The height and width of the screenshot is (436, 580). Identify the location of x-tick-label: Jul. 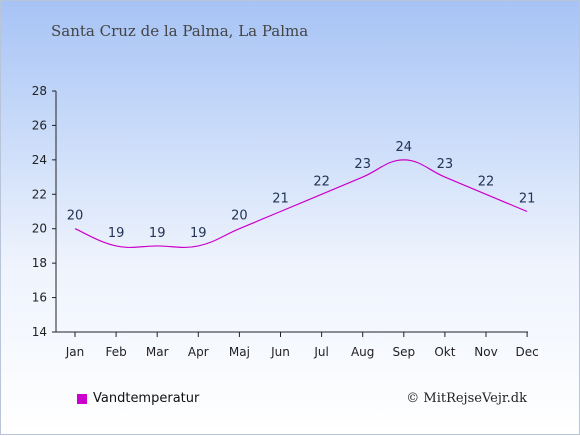
(320, 352).